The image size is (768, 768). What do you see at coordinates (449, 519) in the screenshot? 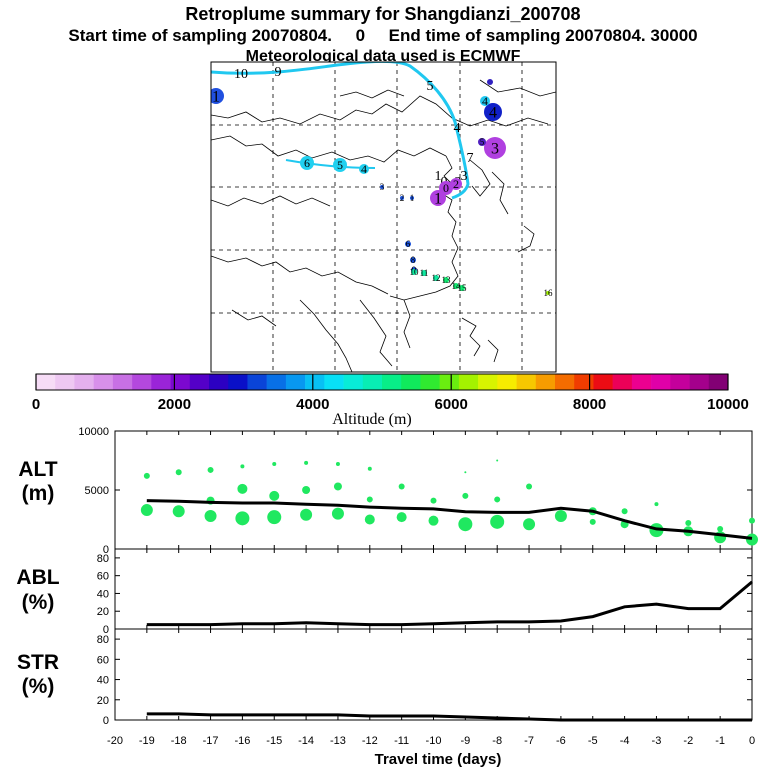
I see `series-line-alt` at bounding box center [449, 519].